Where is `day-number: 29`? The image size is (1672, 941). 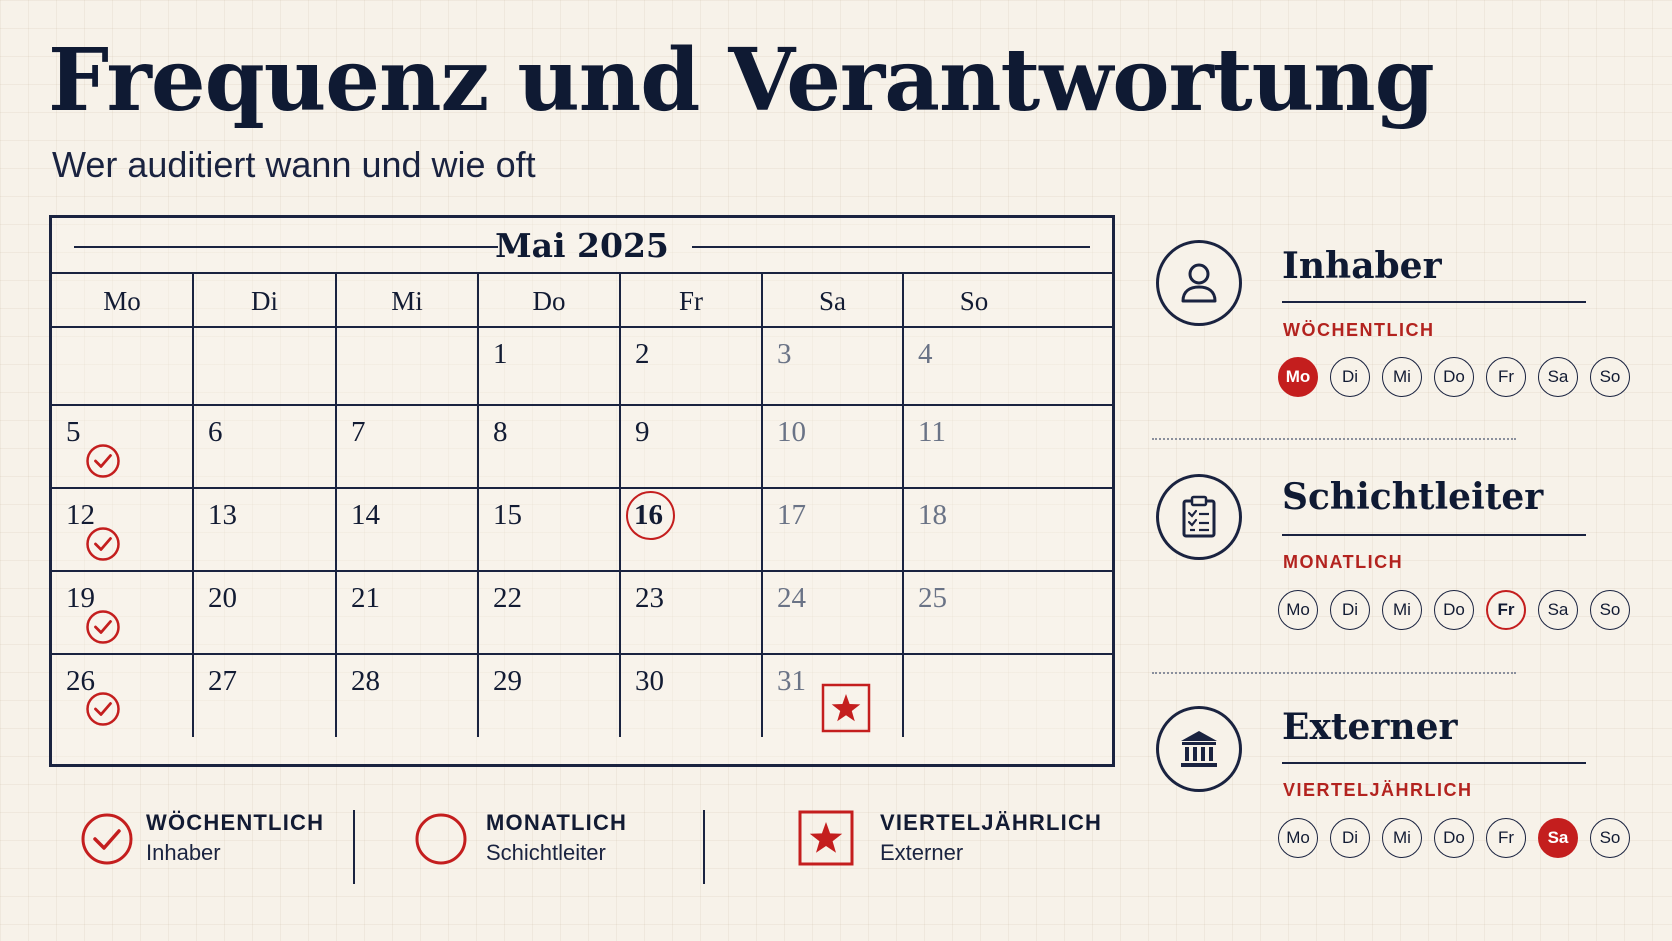
day-number: 29 is located at coordinates (507, 681).